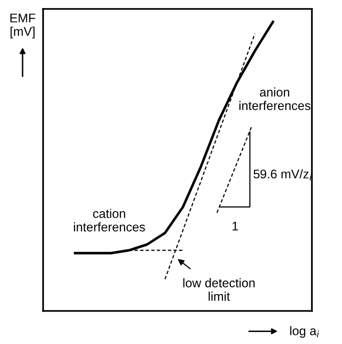 The height and width of the screenshot is (344, 342). What do you see at coordinates (304, 332) in the screenshot?
I see `x-axis-title: log a$_{i}$` at bounding box center [304, 332].